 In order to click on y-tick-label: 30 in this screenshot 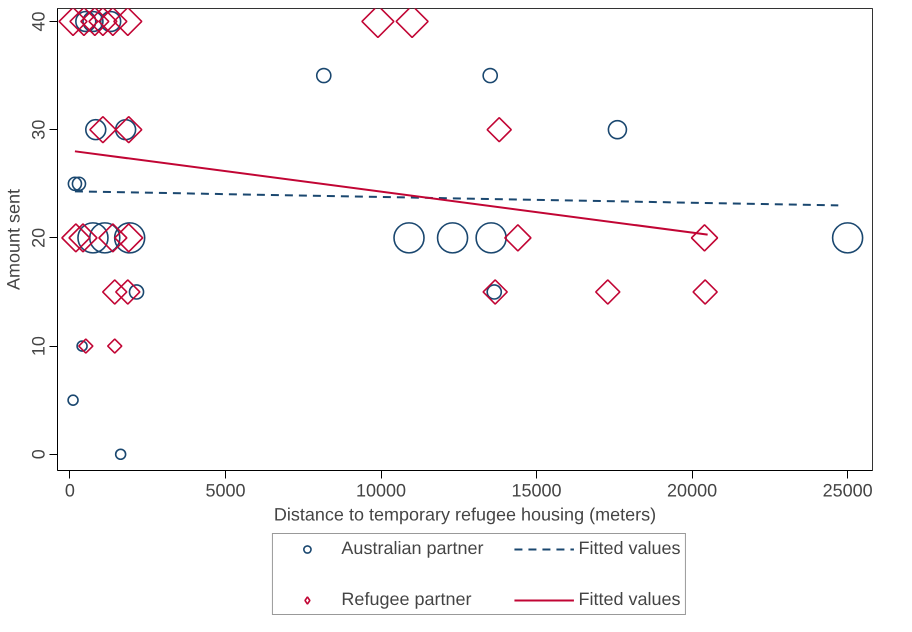, I will do `click(38, 130)`.